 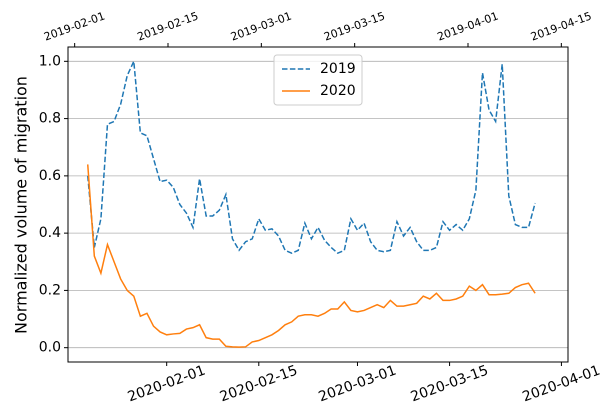 What do you see at coordinates (261, 26) in the screenshot?
I see `x2-tick-label: 2019-03-01` at bounding box center [261, 26].